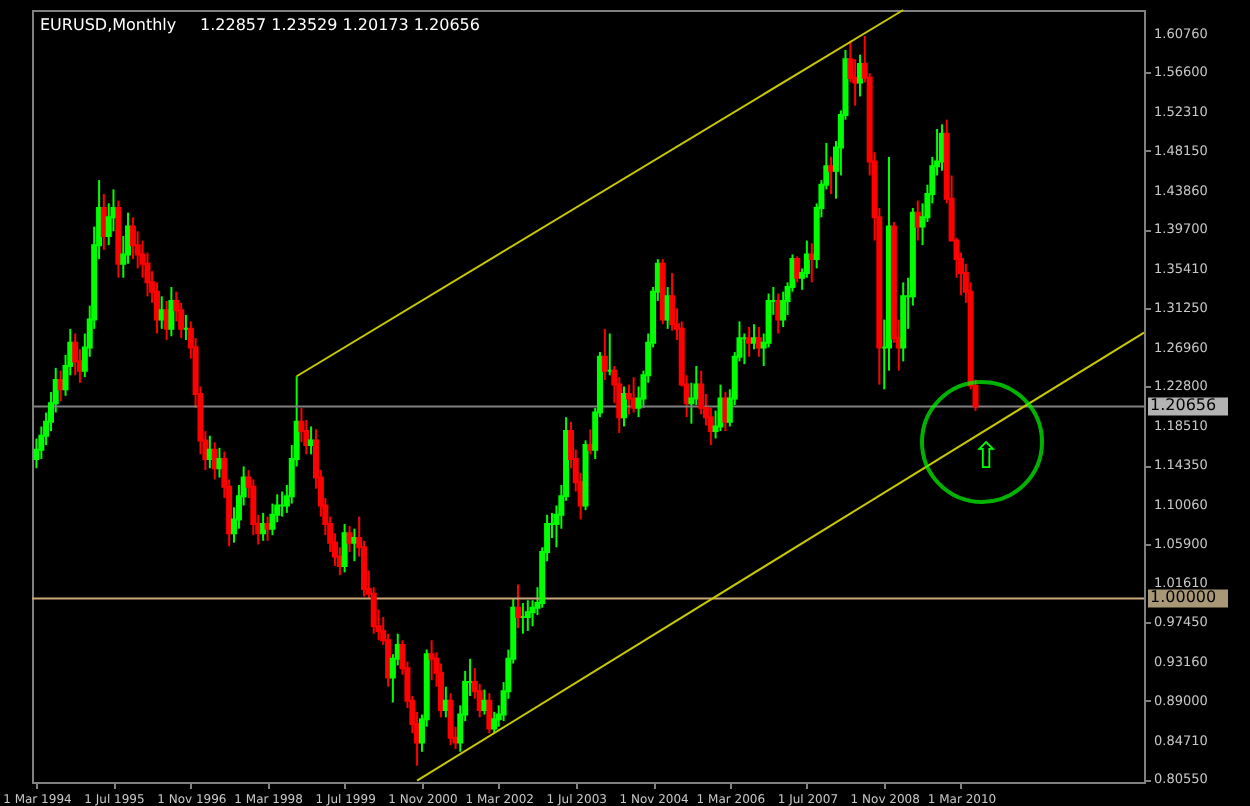 The width and height of the screenshot is (1250, 806). I want to click on ref-line-label: 1.20656, so click(1183, 405).